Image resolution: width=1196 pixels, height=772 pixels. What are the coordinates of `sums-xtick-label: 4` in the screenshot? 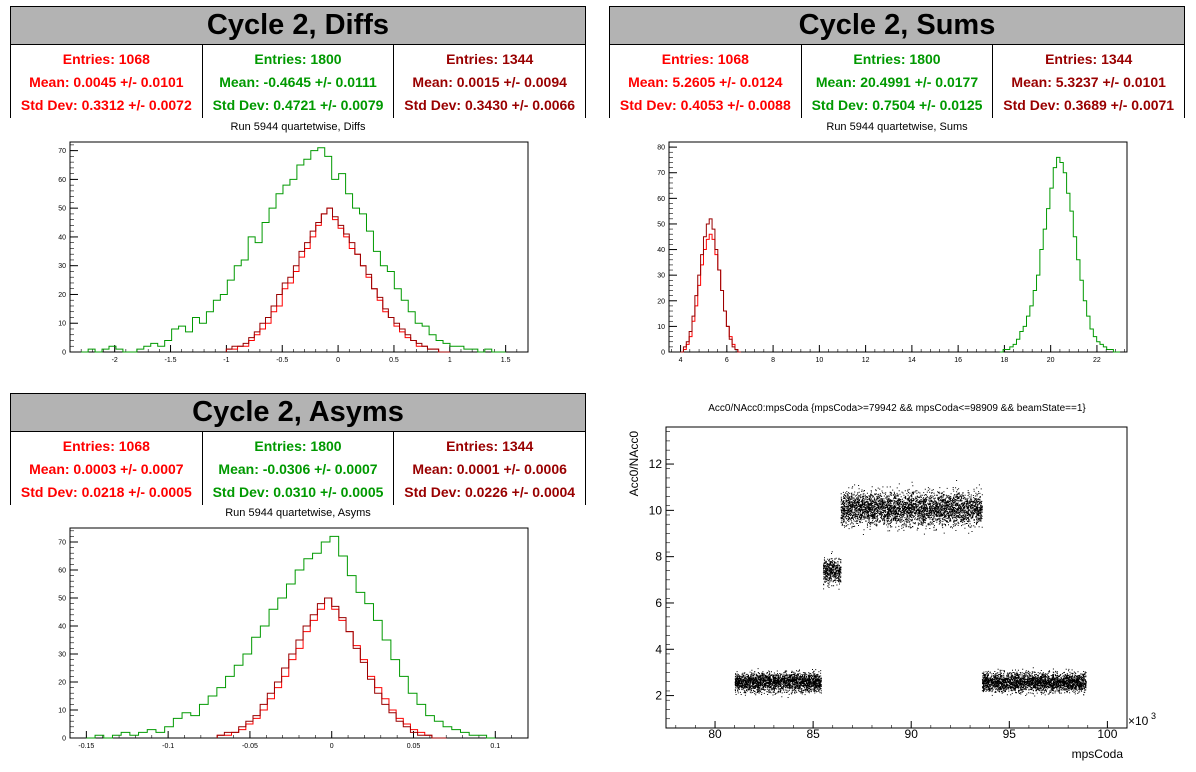 It's located at (681, 360).